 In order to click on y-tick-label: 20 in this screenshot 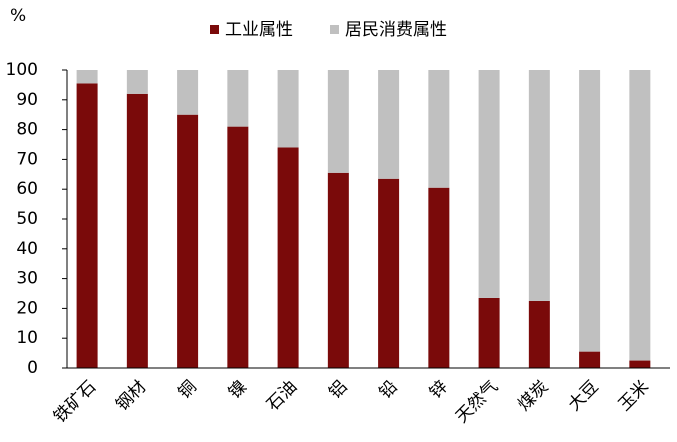, I will do `click(27, 308)`.